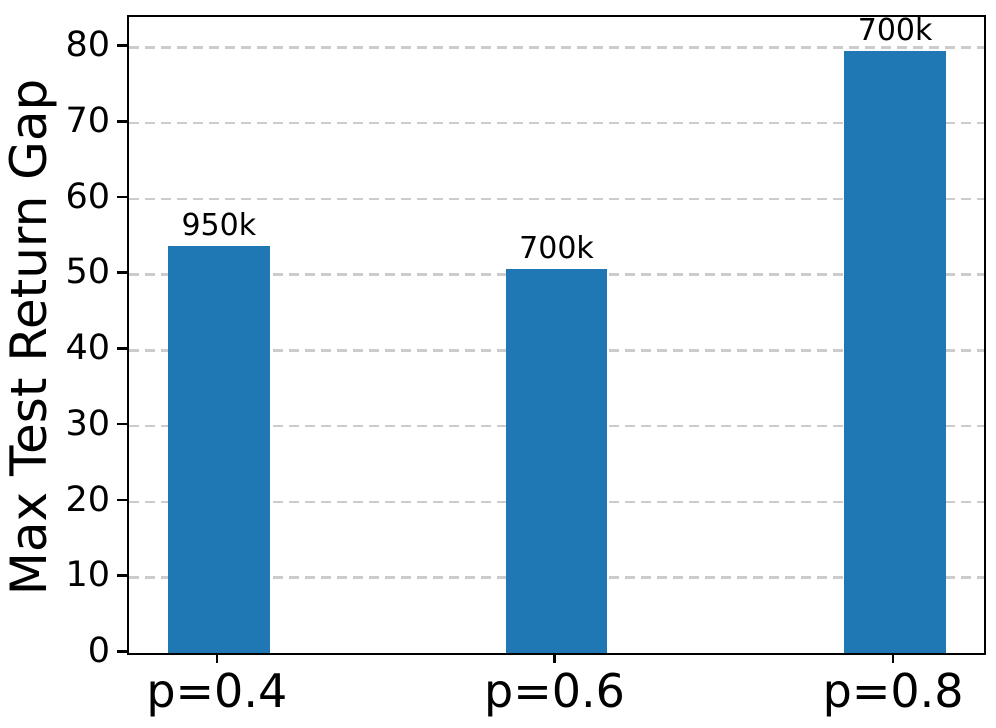 The image size is (996, 728). I want to click on y-tick-label-0: 0, so click(98, 651).